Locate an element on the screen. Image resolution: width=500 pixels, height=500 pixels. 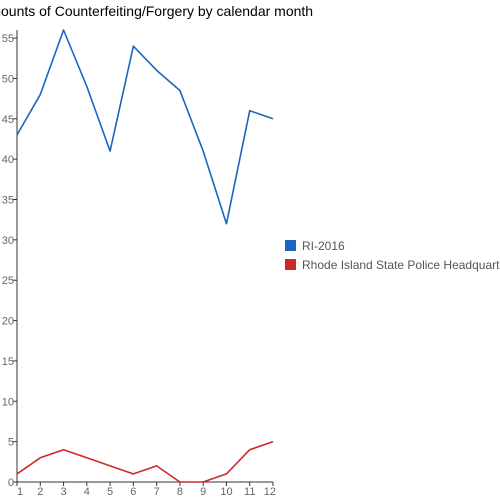
x-tick-label: 3 is located at coordinates (63, 492).